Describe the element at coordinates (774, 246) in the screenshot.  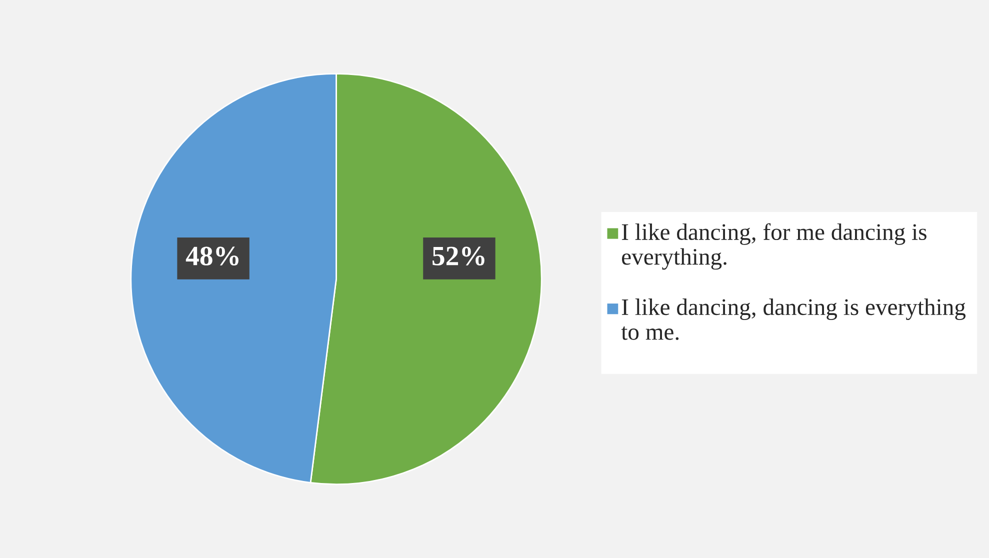
I see `legend-label: I like dancing, for me dancing is everything.` at that location.